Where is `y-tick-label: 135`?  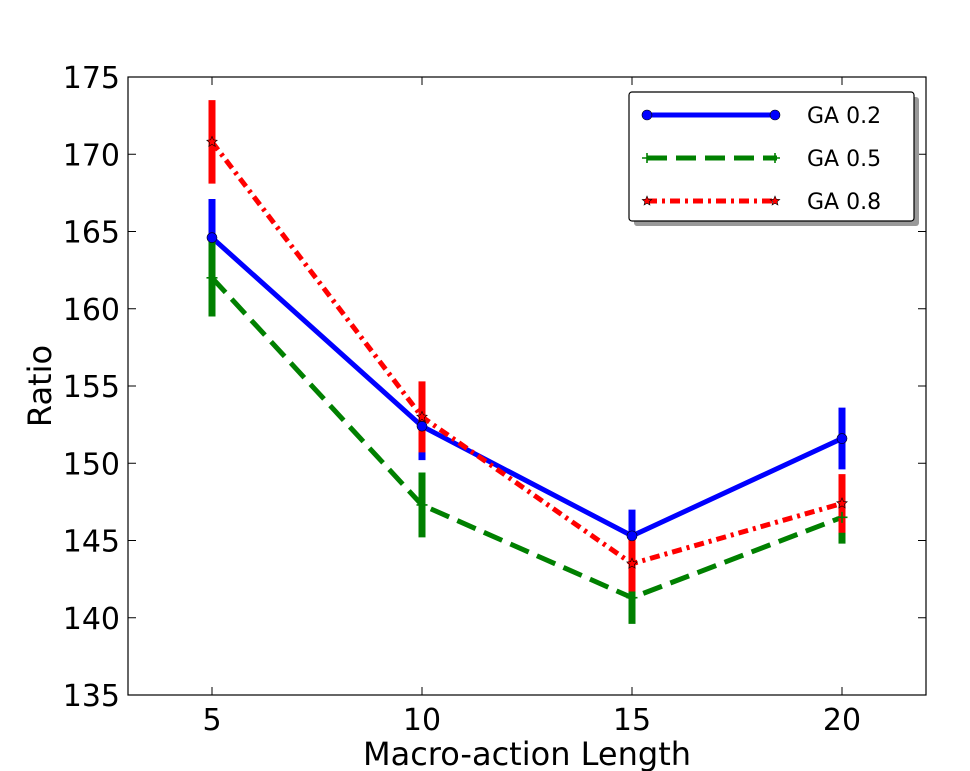 y-tick-label: 135 is located at coordinates (91, 696).